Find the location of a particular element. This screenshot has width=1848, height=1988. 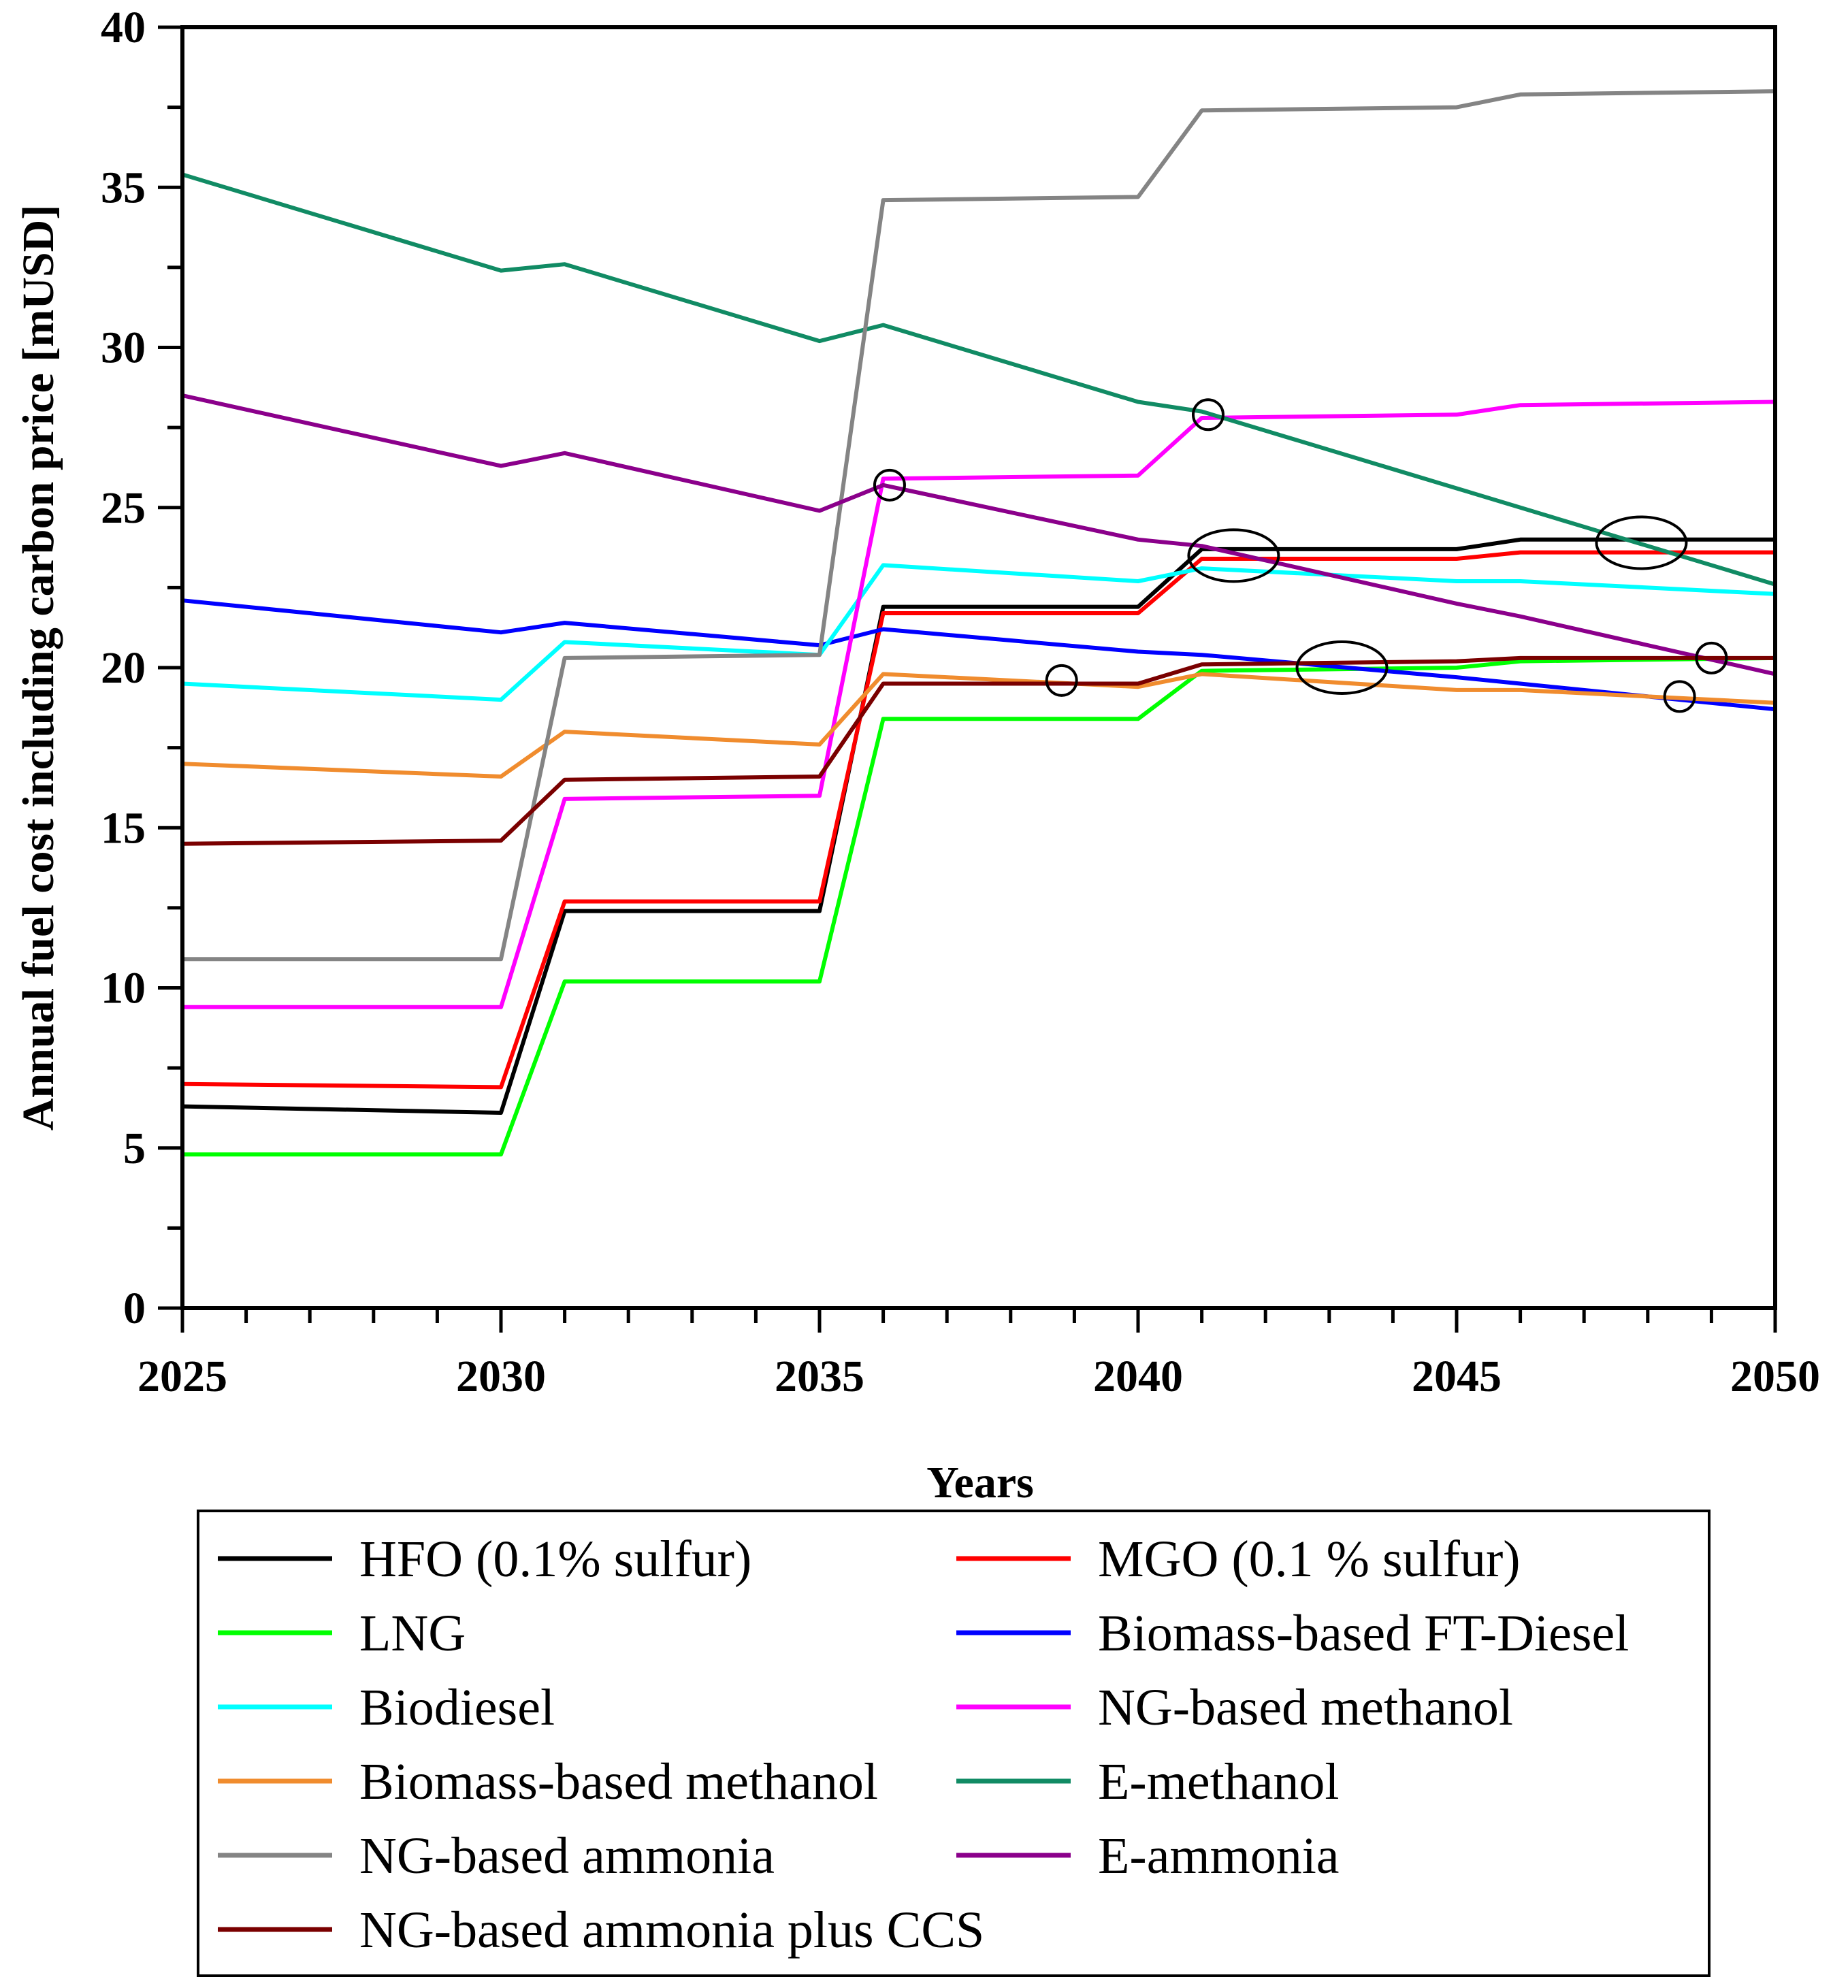

legend-label: E-ammonia is located at coordinates (1219, 1856).